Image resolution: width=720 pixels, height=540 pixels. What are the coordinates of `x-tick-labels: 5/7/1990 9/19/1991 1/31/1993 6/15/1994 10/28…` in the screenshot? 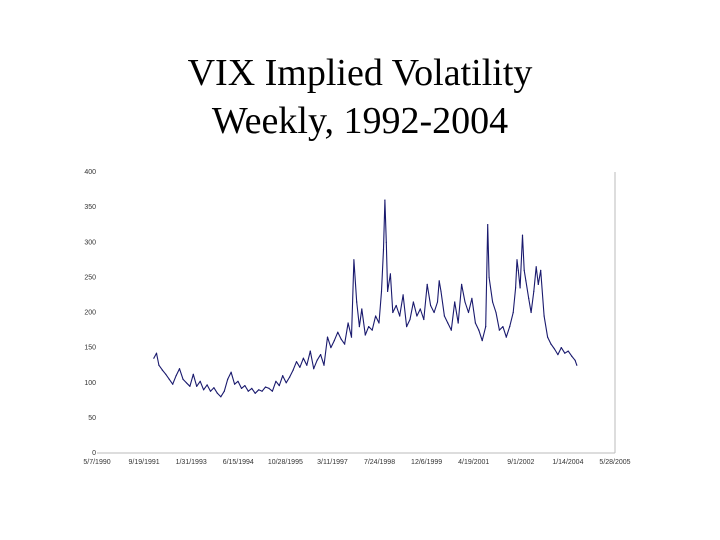 It's located at (356, 462).